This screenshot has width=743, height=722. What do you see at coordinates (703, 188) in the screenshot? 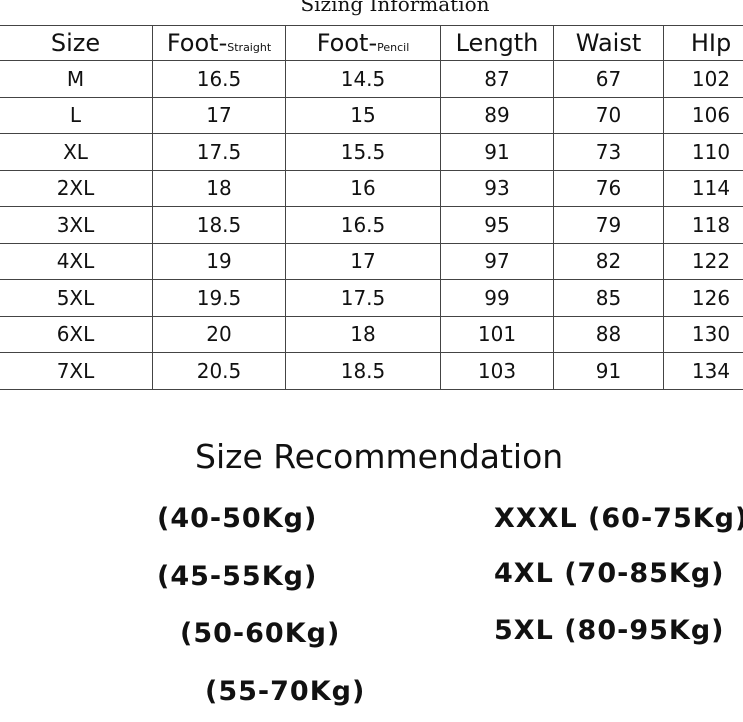
I see `table-cell: 114` at bounding box center [703, 188].